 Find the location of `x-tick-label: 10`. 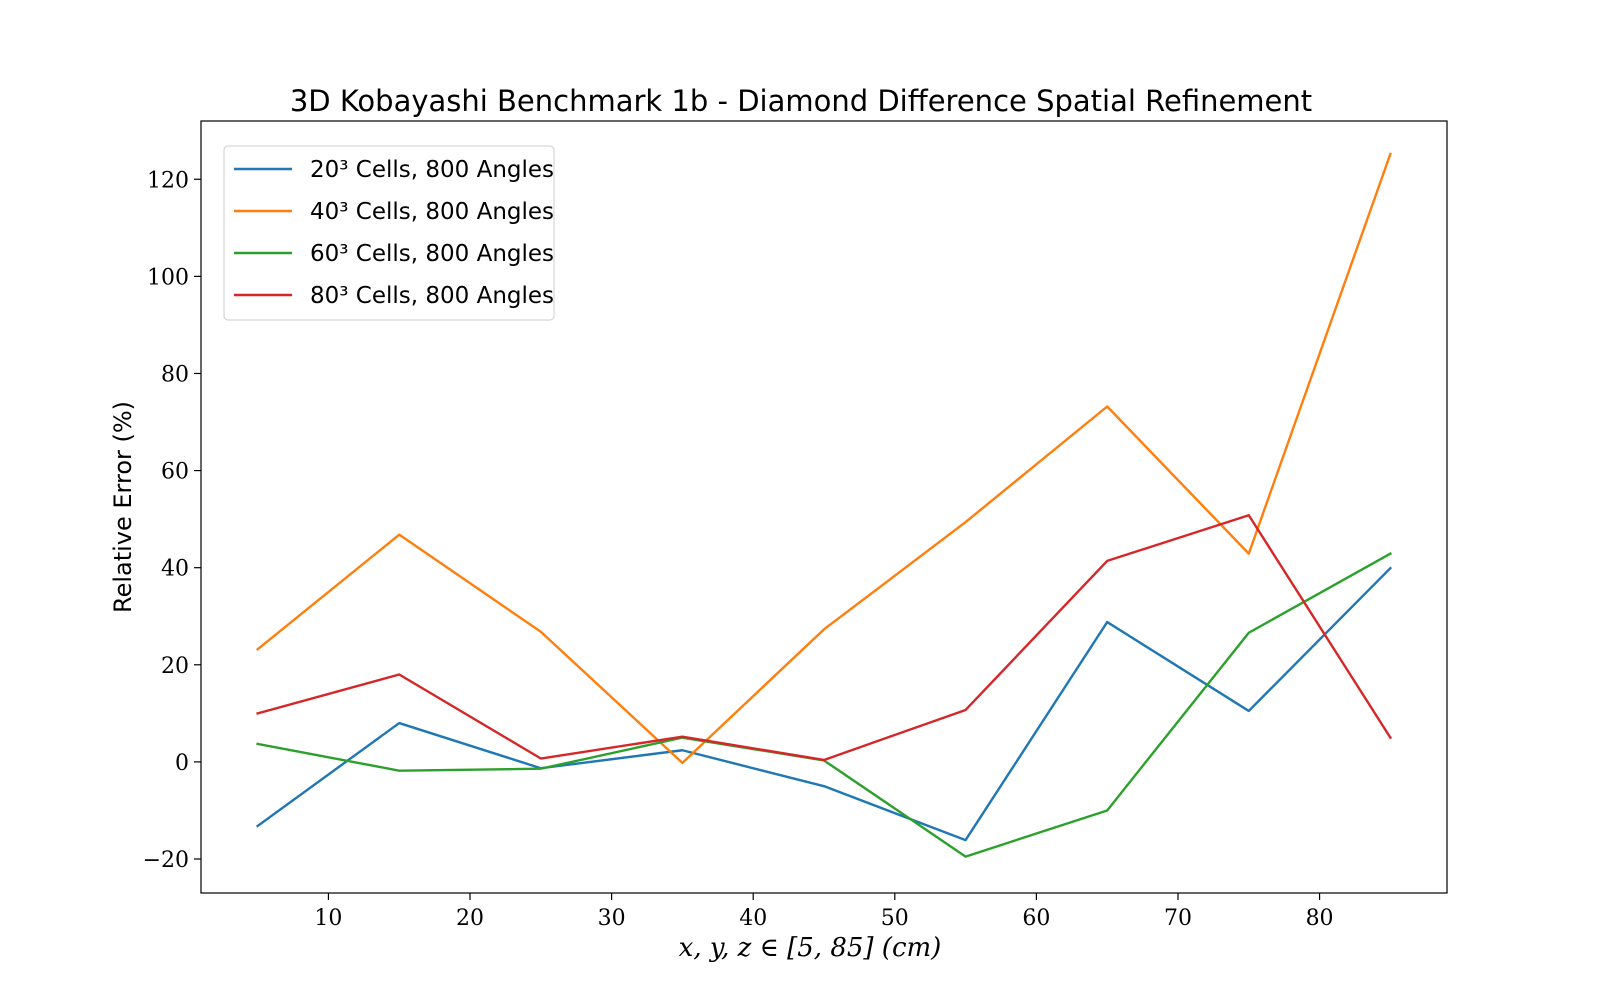

x-tick-label: 10 is located at coordinates (328, 918).